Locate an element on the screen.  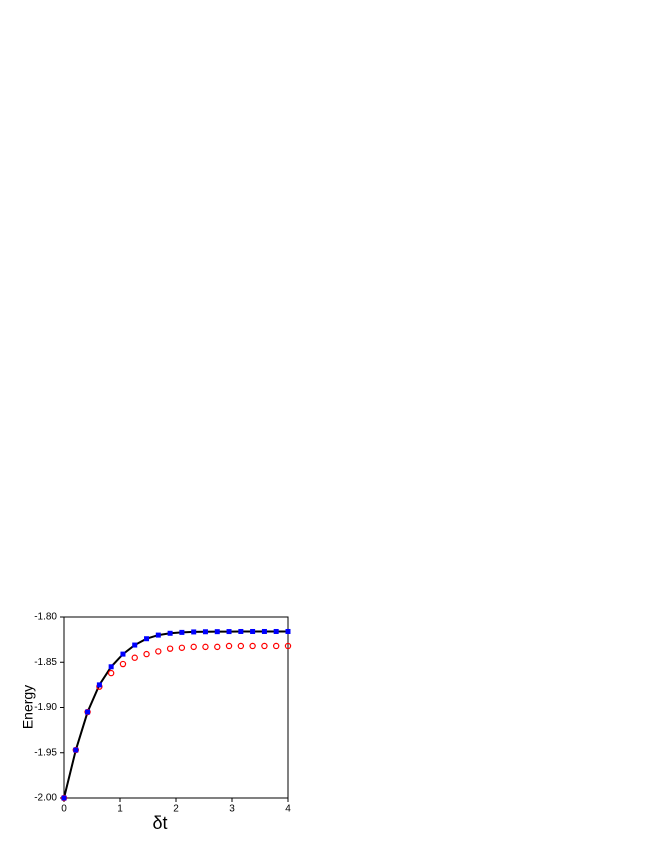
series-line is located at coordinates (175, 714).